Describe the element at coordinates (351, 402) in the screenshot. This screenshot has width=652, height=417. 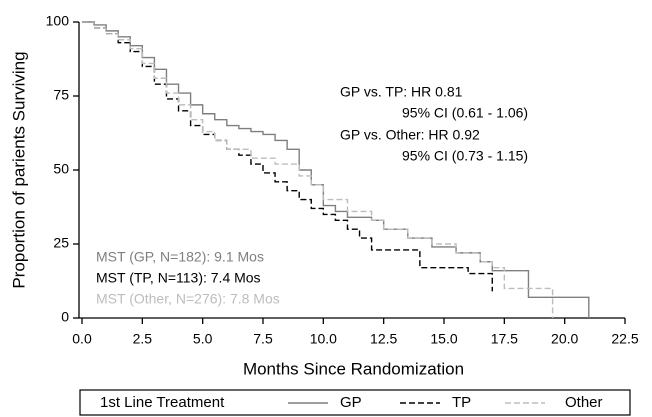
I see `legend-label: GP` at that location.